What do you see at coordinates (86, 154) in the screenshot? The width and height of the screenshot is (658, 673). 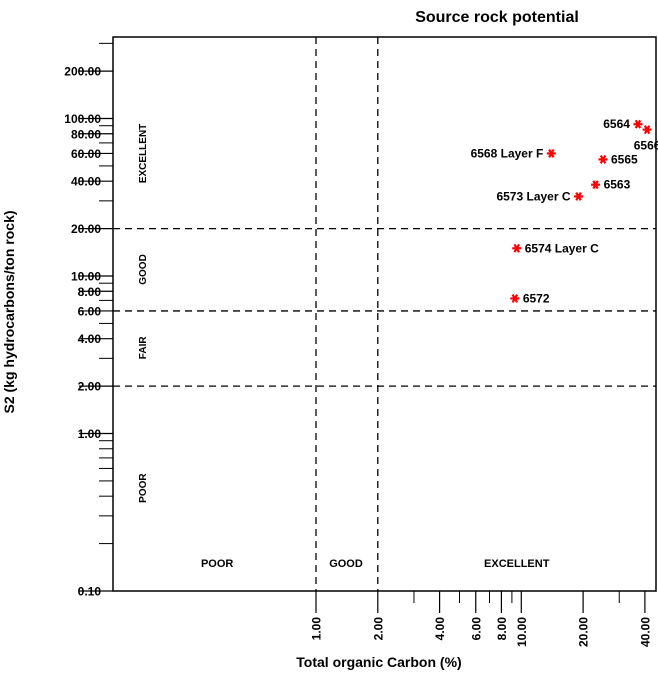 I see `y-tick-label: 60.00` at bounding box center [86, 154].